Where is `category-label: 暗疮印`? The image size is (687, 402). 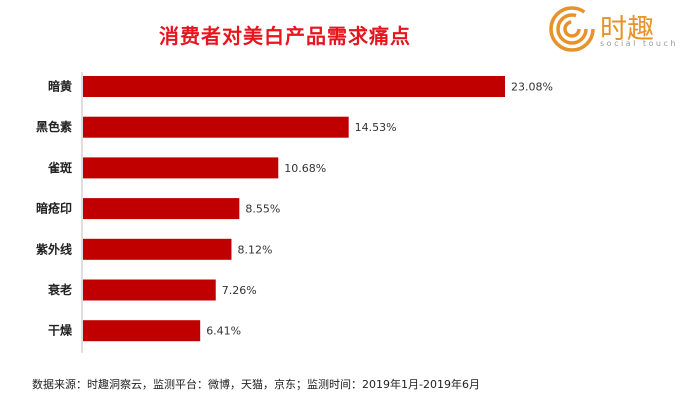
category-label: 暗疮印 is located at coordinates (54, 208).